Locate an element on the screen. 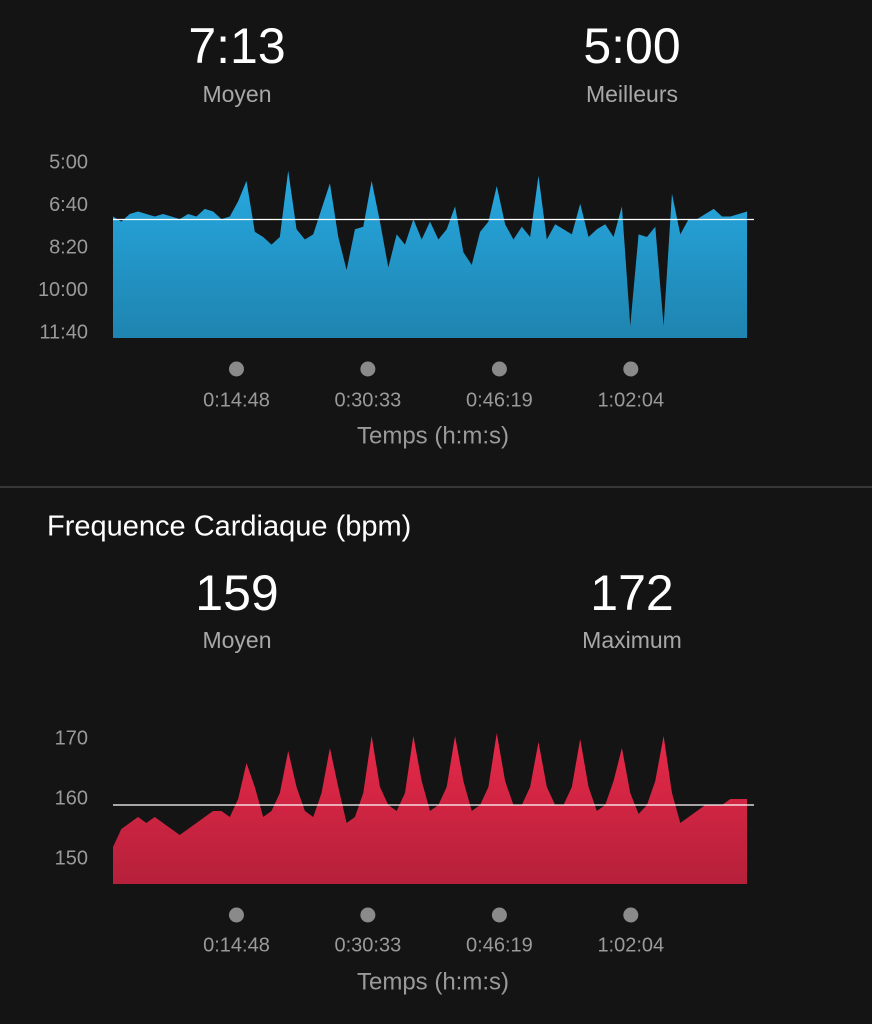  y-tick-label: 150 is located at coordinates (71, 858).